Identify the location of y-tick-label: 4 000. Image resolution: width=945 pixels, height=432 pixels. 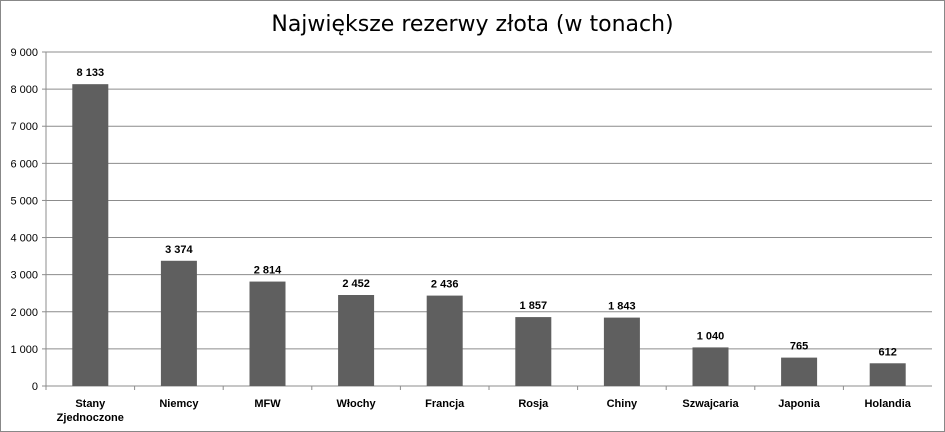
(24, 239).